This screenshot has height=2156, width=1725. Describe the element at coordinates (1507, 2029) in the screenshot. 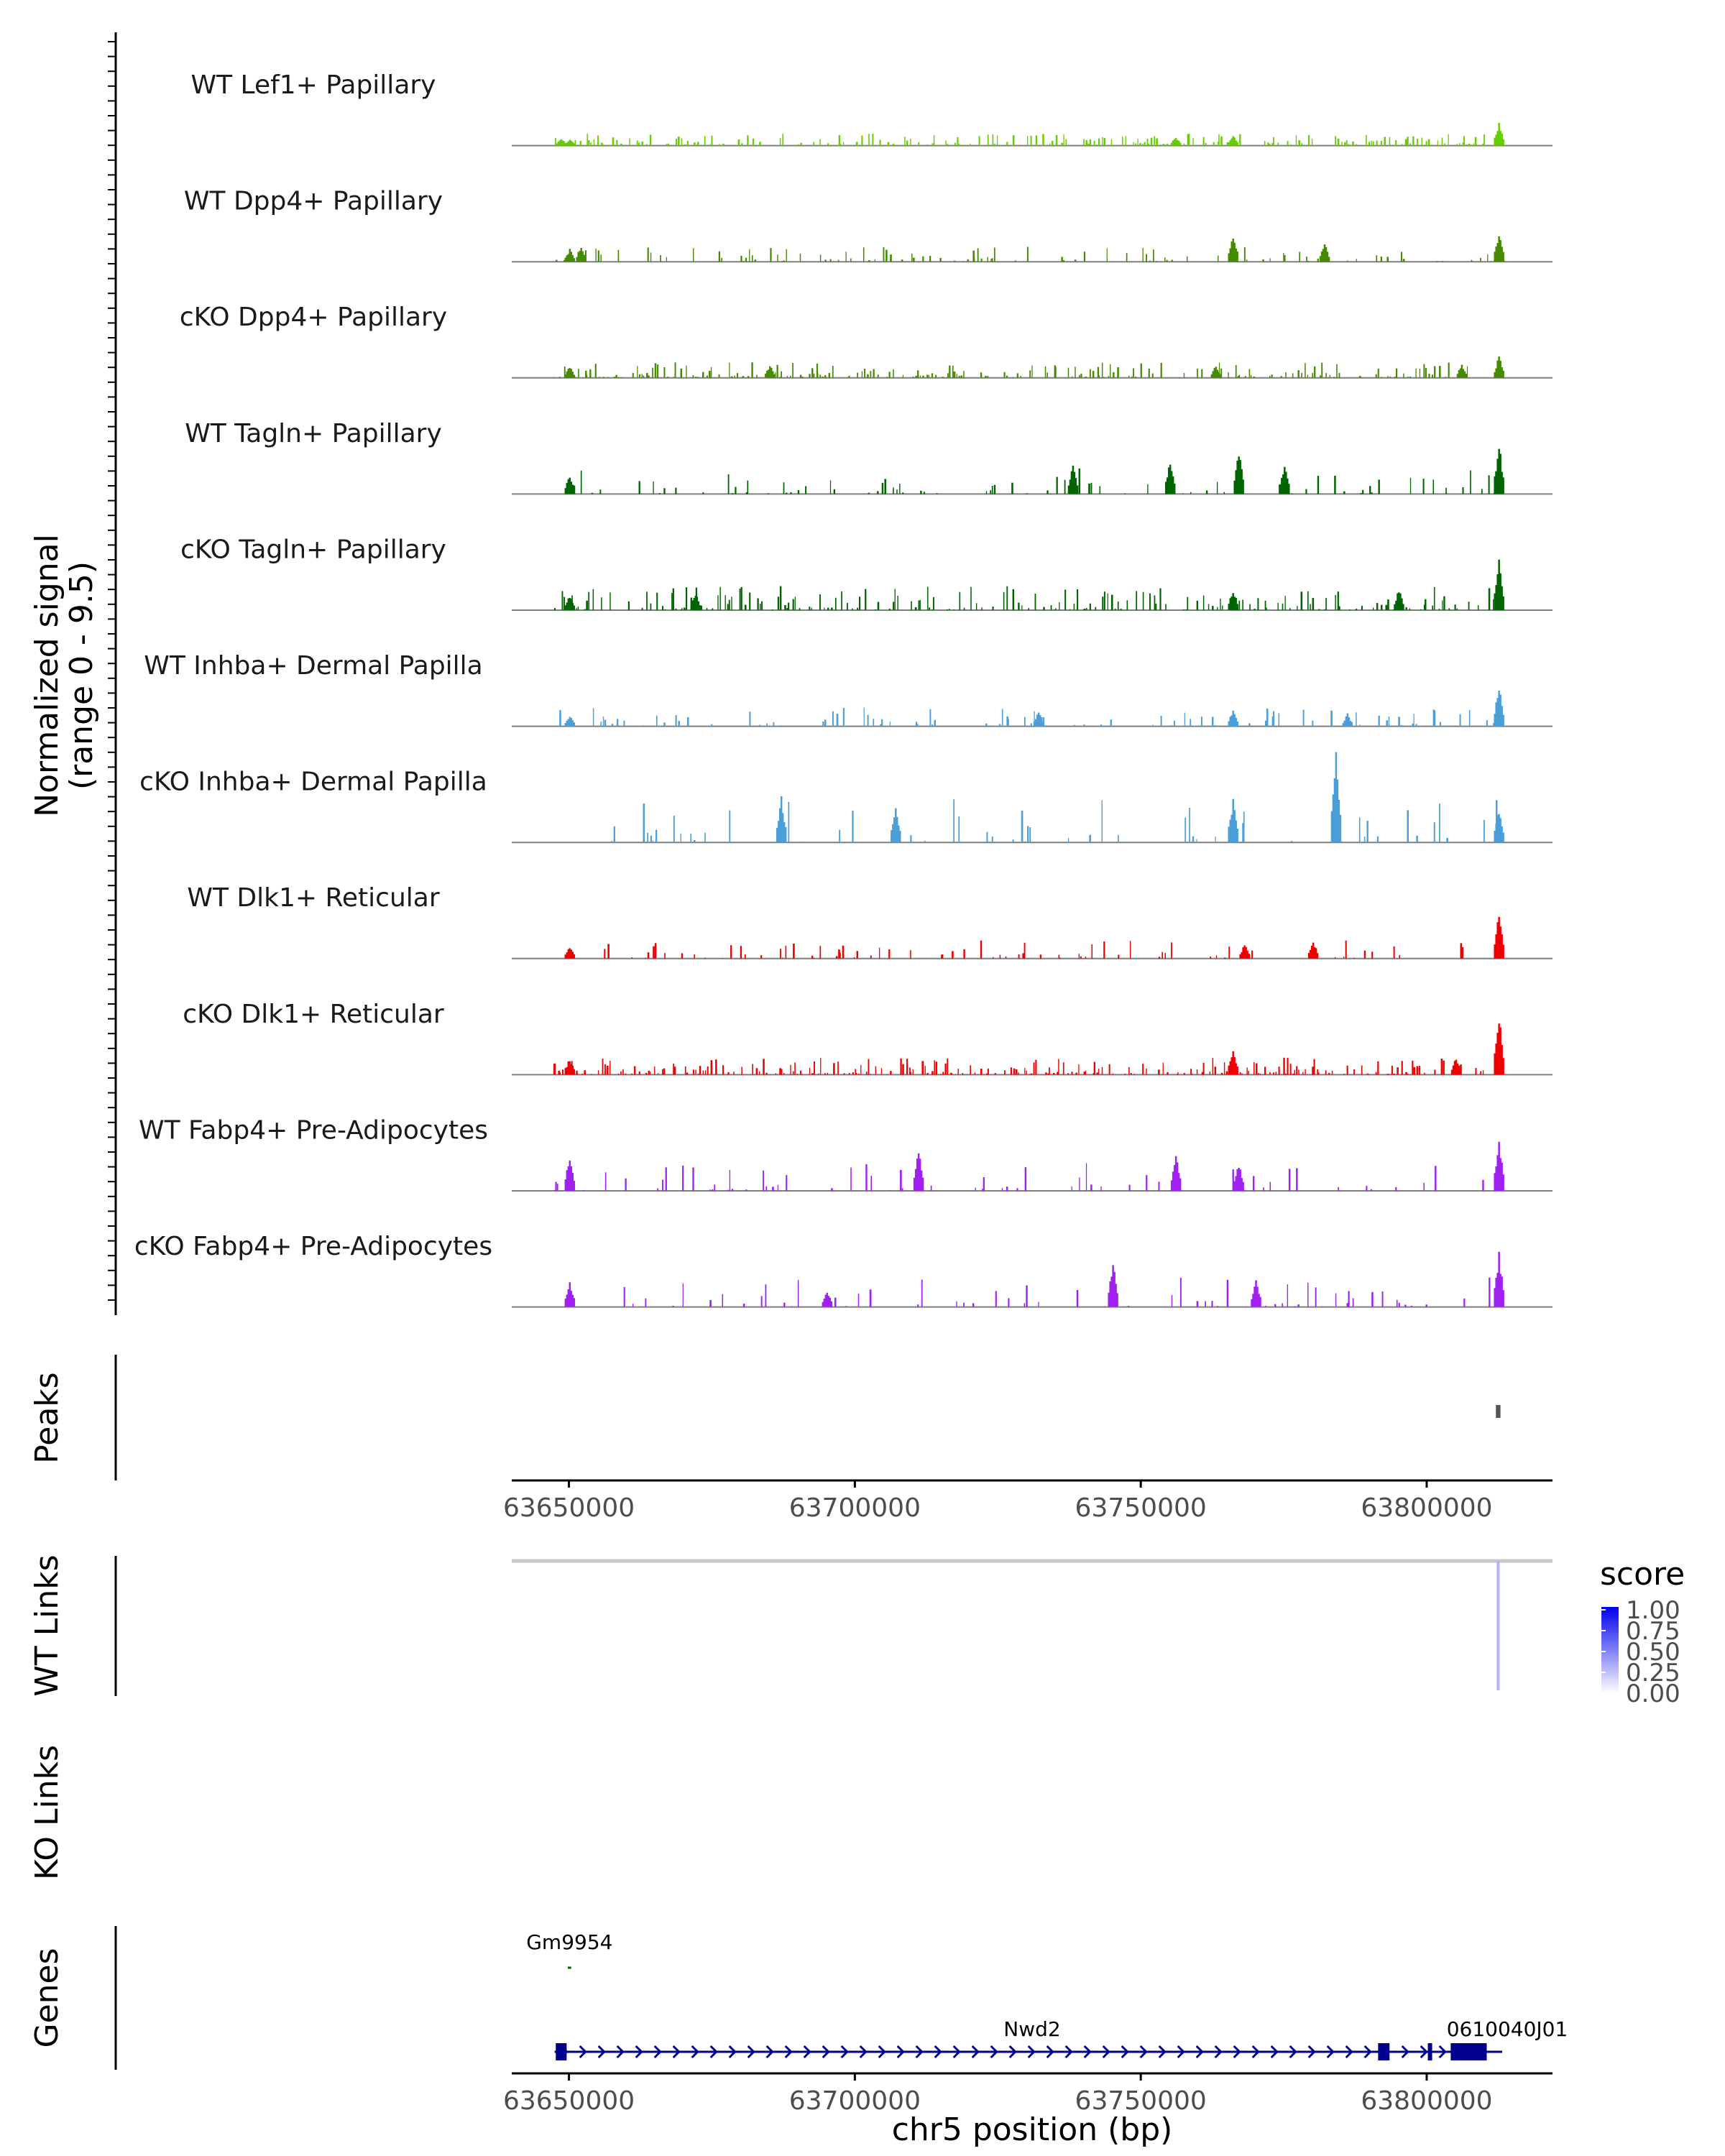

I see `gene-label: 0610040J01` at that location.